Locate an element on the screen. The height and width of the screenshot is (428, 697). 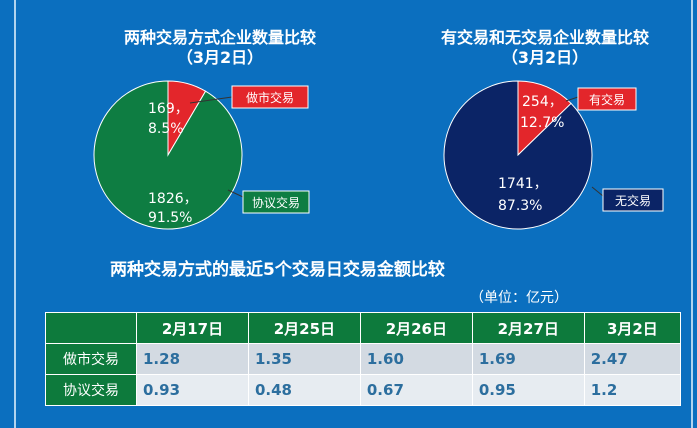
pie2-slice-no-trade is located at coordinates (518, 155).